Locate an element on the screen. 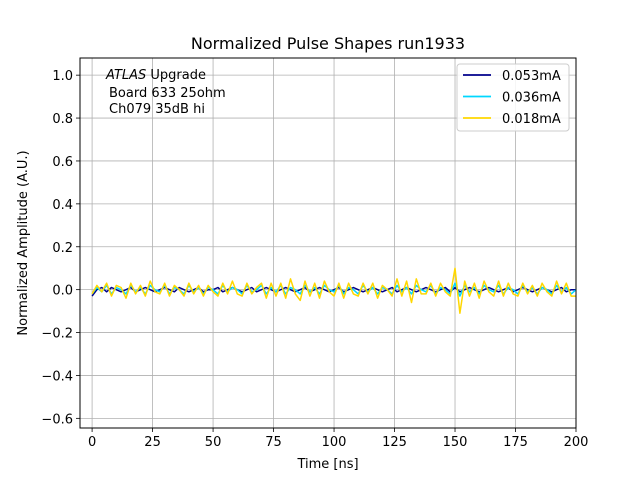  legend-box is located at coordinates (513, 97).